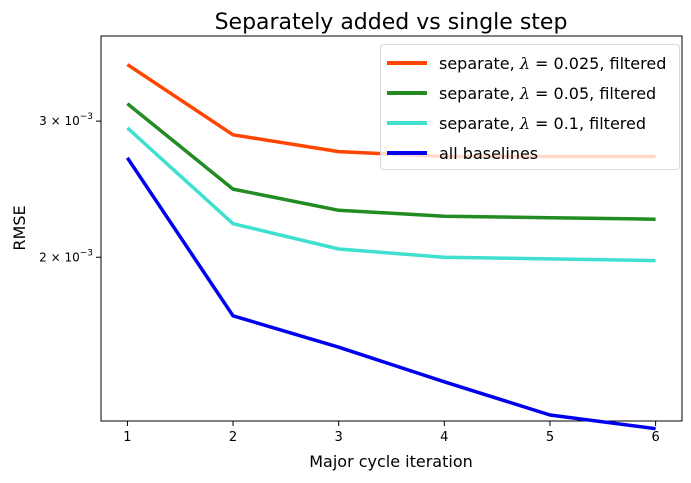 This screenshot has width=691, height=483. I want to click on legend-label: separate, λ = 0.025, filtered, so click(553, 63).